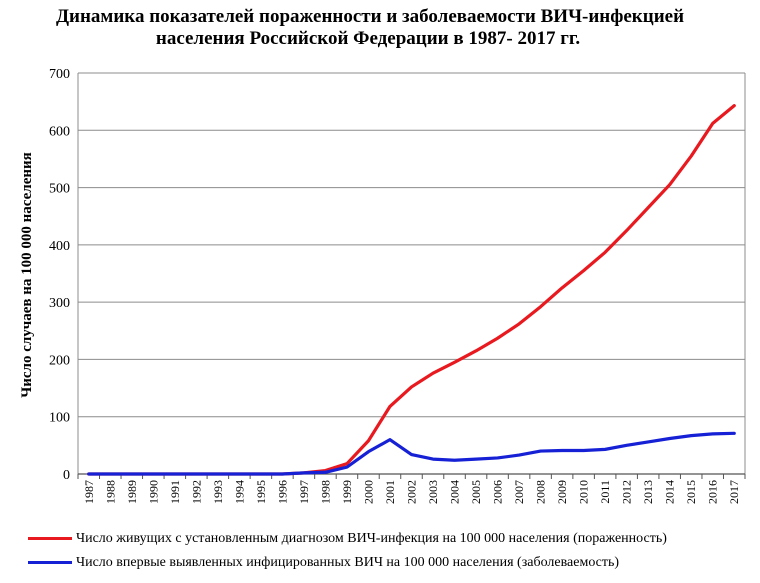  Describe the element at coordinates (368, 492) in the screenshot. I see `x-tick-2000: 2000` at that location.